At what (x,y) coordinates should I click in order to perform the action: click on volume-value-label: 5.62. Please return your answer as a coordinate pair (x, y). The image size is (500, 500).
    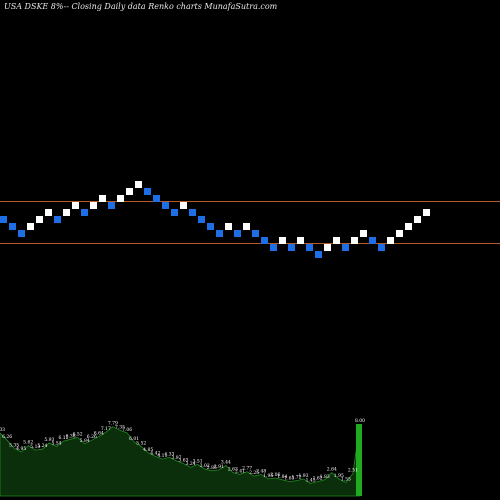
    Looking at the image, I should click on (28, 443).